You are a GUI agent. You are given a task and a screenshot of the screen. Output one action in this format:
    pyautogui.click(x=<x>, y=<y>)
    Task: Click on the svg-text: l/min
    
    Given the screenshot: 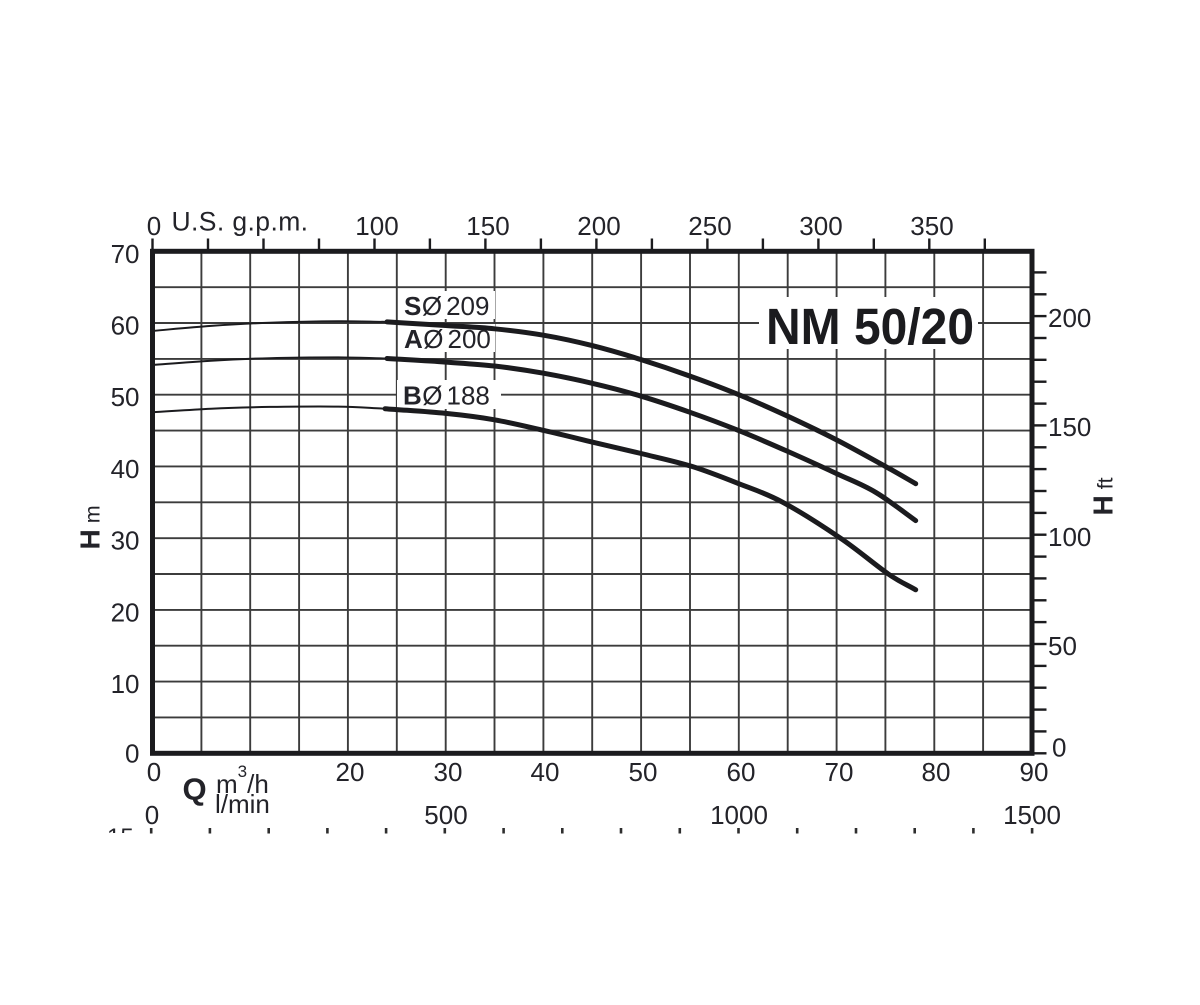 What is the action you would take?
    pyautogui.click(x=242, y=804)
    